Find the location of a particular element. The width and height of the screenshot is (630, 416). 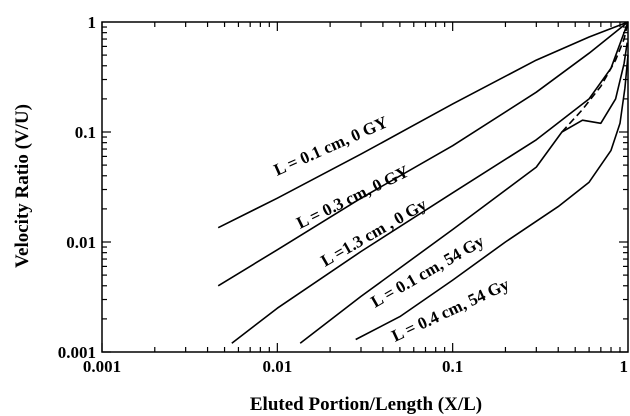

x-tick-label: 0.001 is located at coordinates (102, 366).